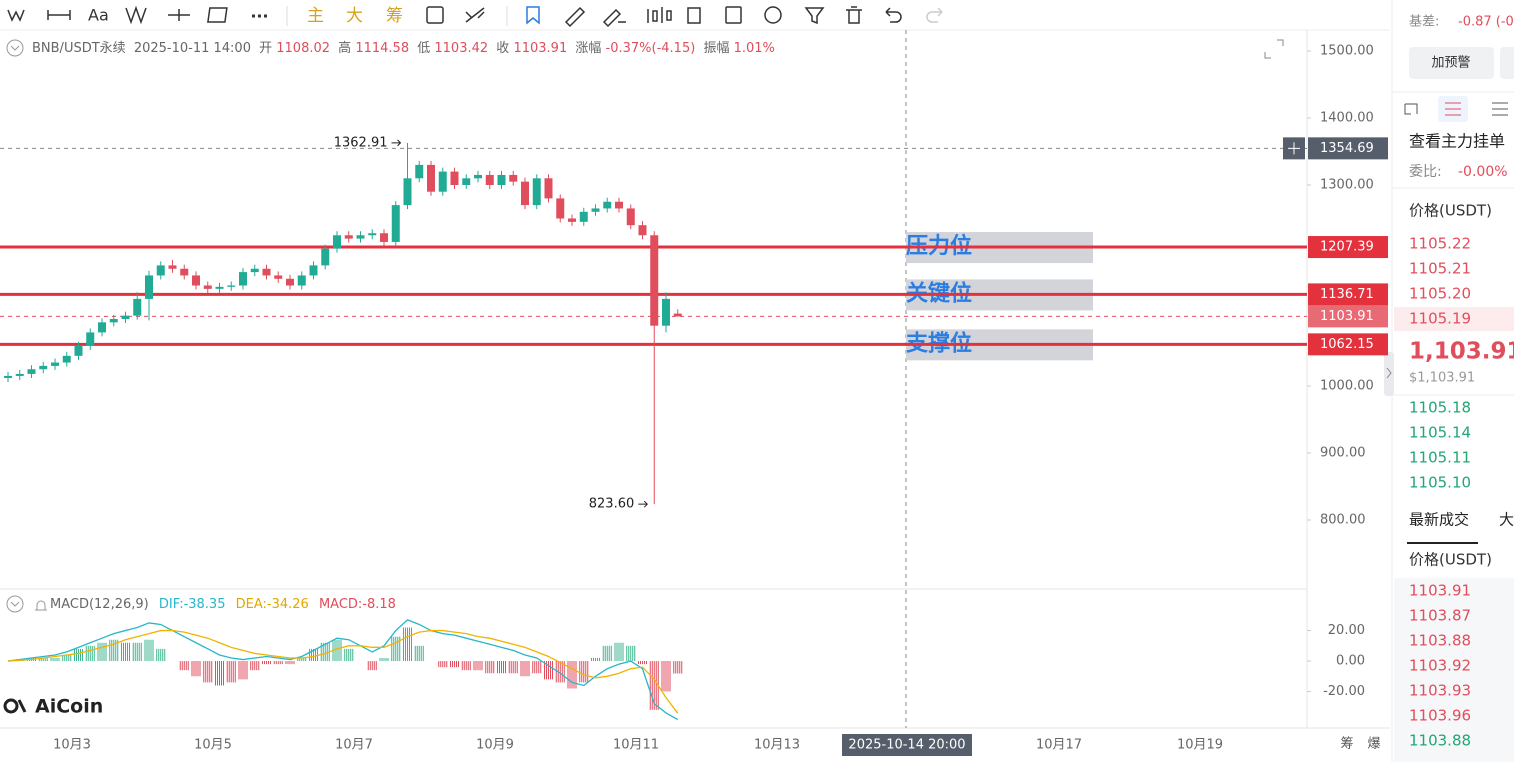 Image resolution: width=1514 pixels, height=762 pixels. Describe the element at coordinates (1450, 560) in the screenshot. I see `trades-price-header: 价格(USDT)` at that location.